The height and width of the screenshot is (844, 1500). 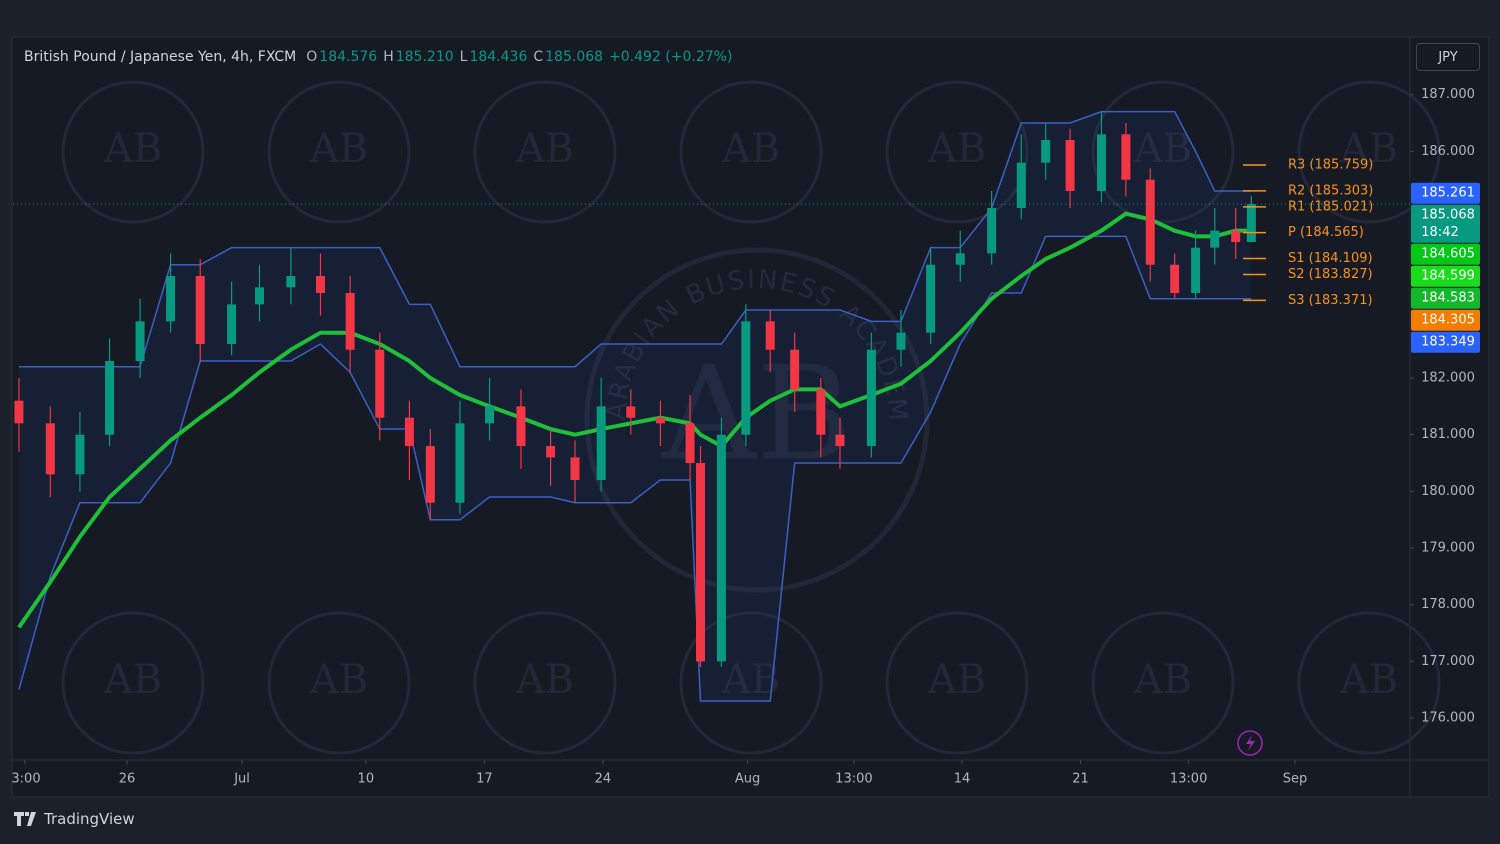 What do you see at coordinates (757, 420) in the screenshot?
I see `watermark-big-circle` at bounding box center [757, 420].